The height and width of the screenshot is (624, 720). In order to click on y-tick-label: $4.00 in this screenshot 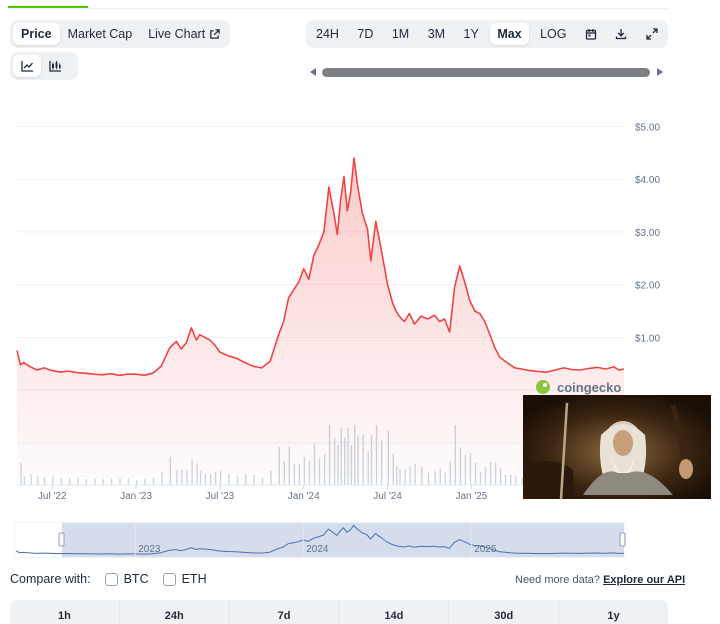, I will do `click(647, 180)`.